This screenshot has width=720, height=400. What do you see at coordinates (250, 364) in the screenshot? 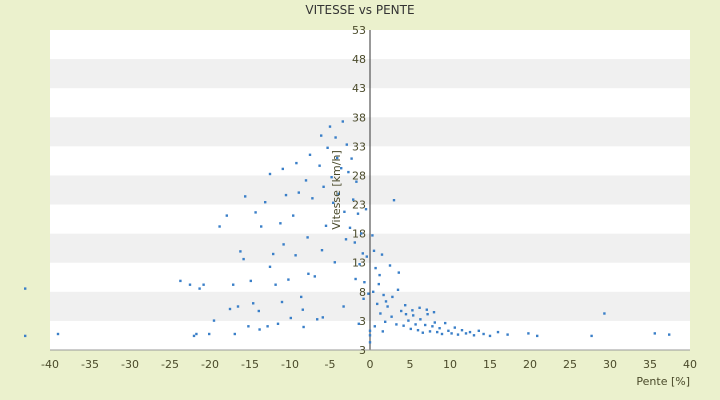
I see `x-tick-label: -15` at bounding box center [250, 364].